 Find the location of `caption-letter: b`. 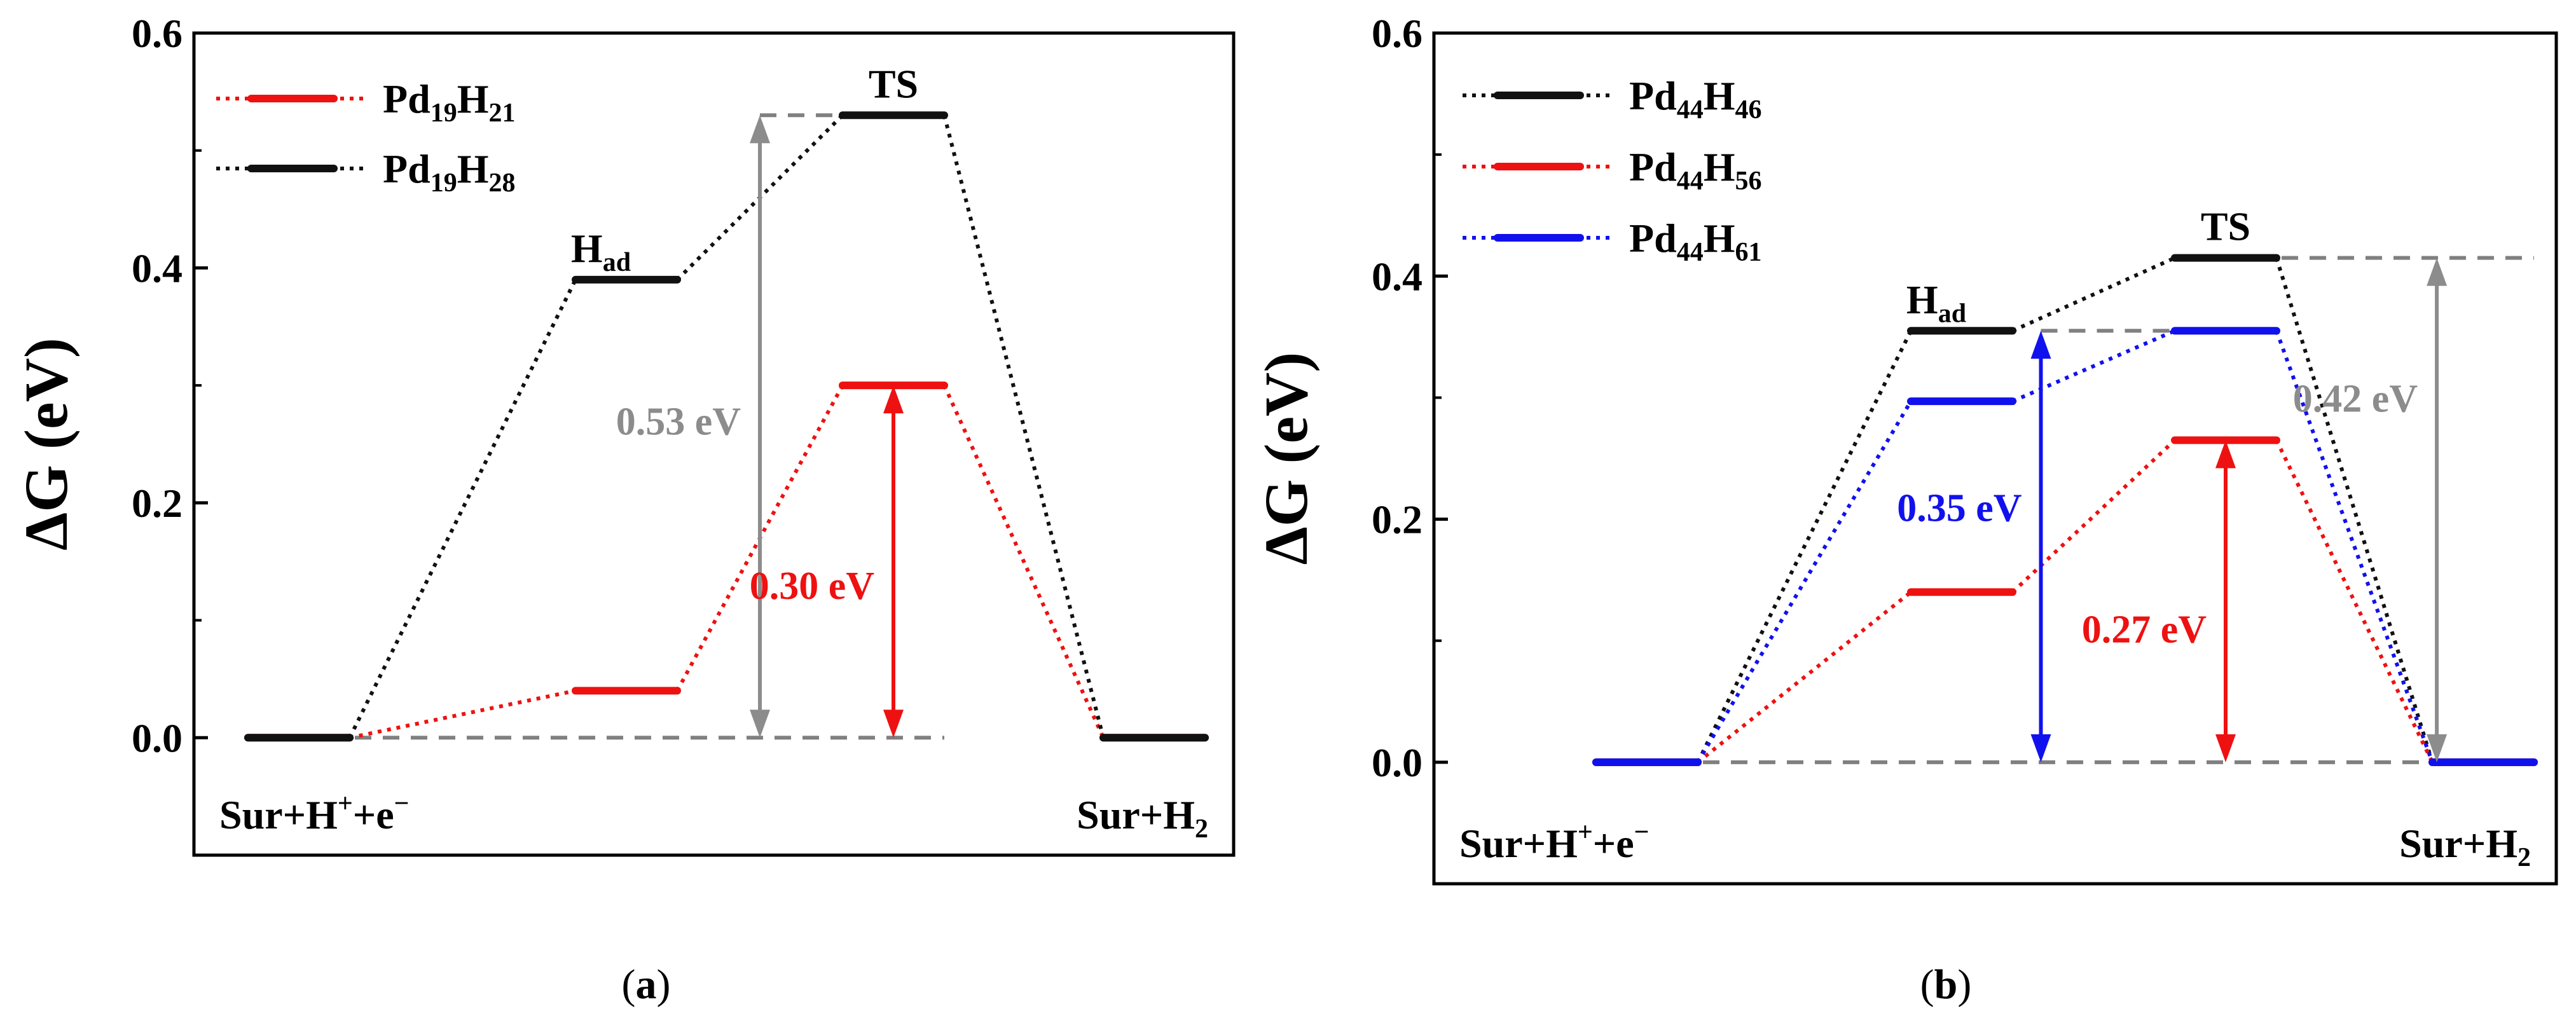

caption-letter: b is located at coordinates (1946, 984).